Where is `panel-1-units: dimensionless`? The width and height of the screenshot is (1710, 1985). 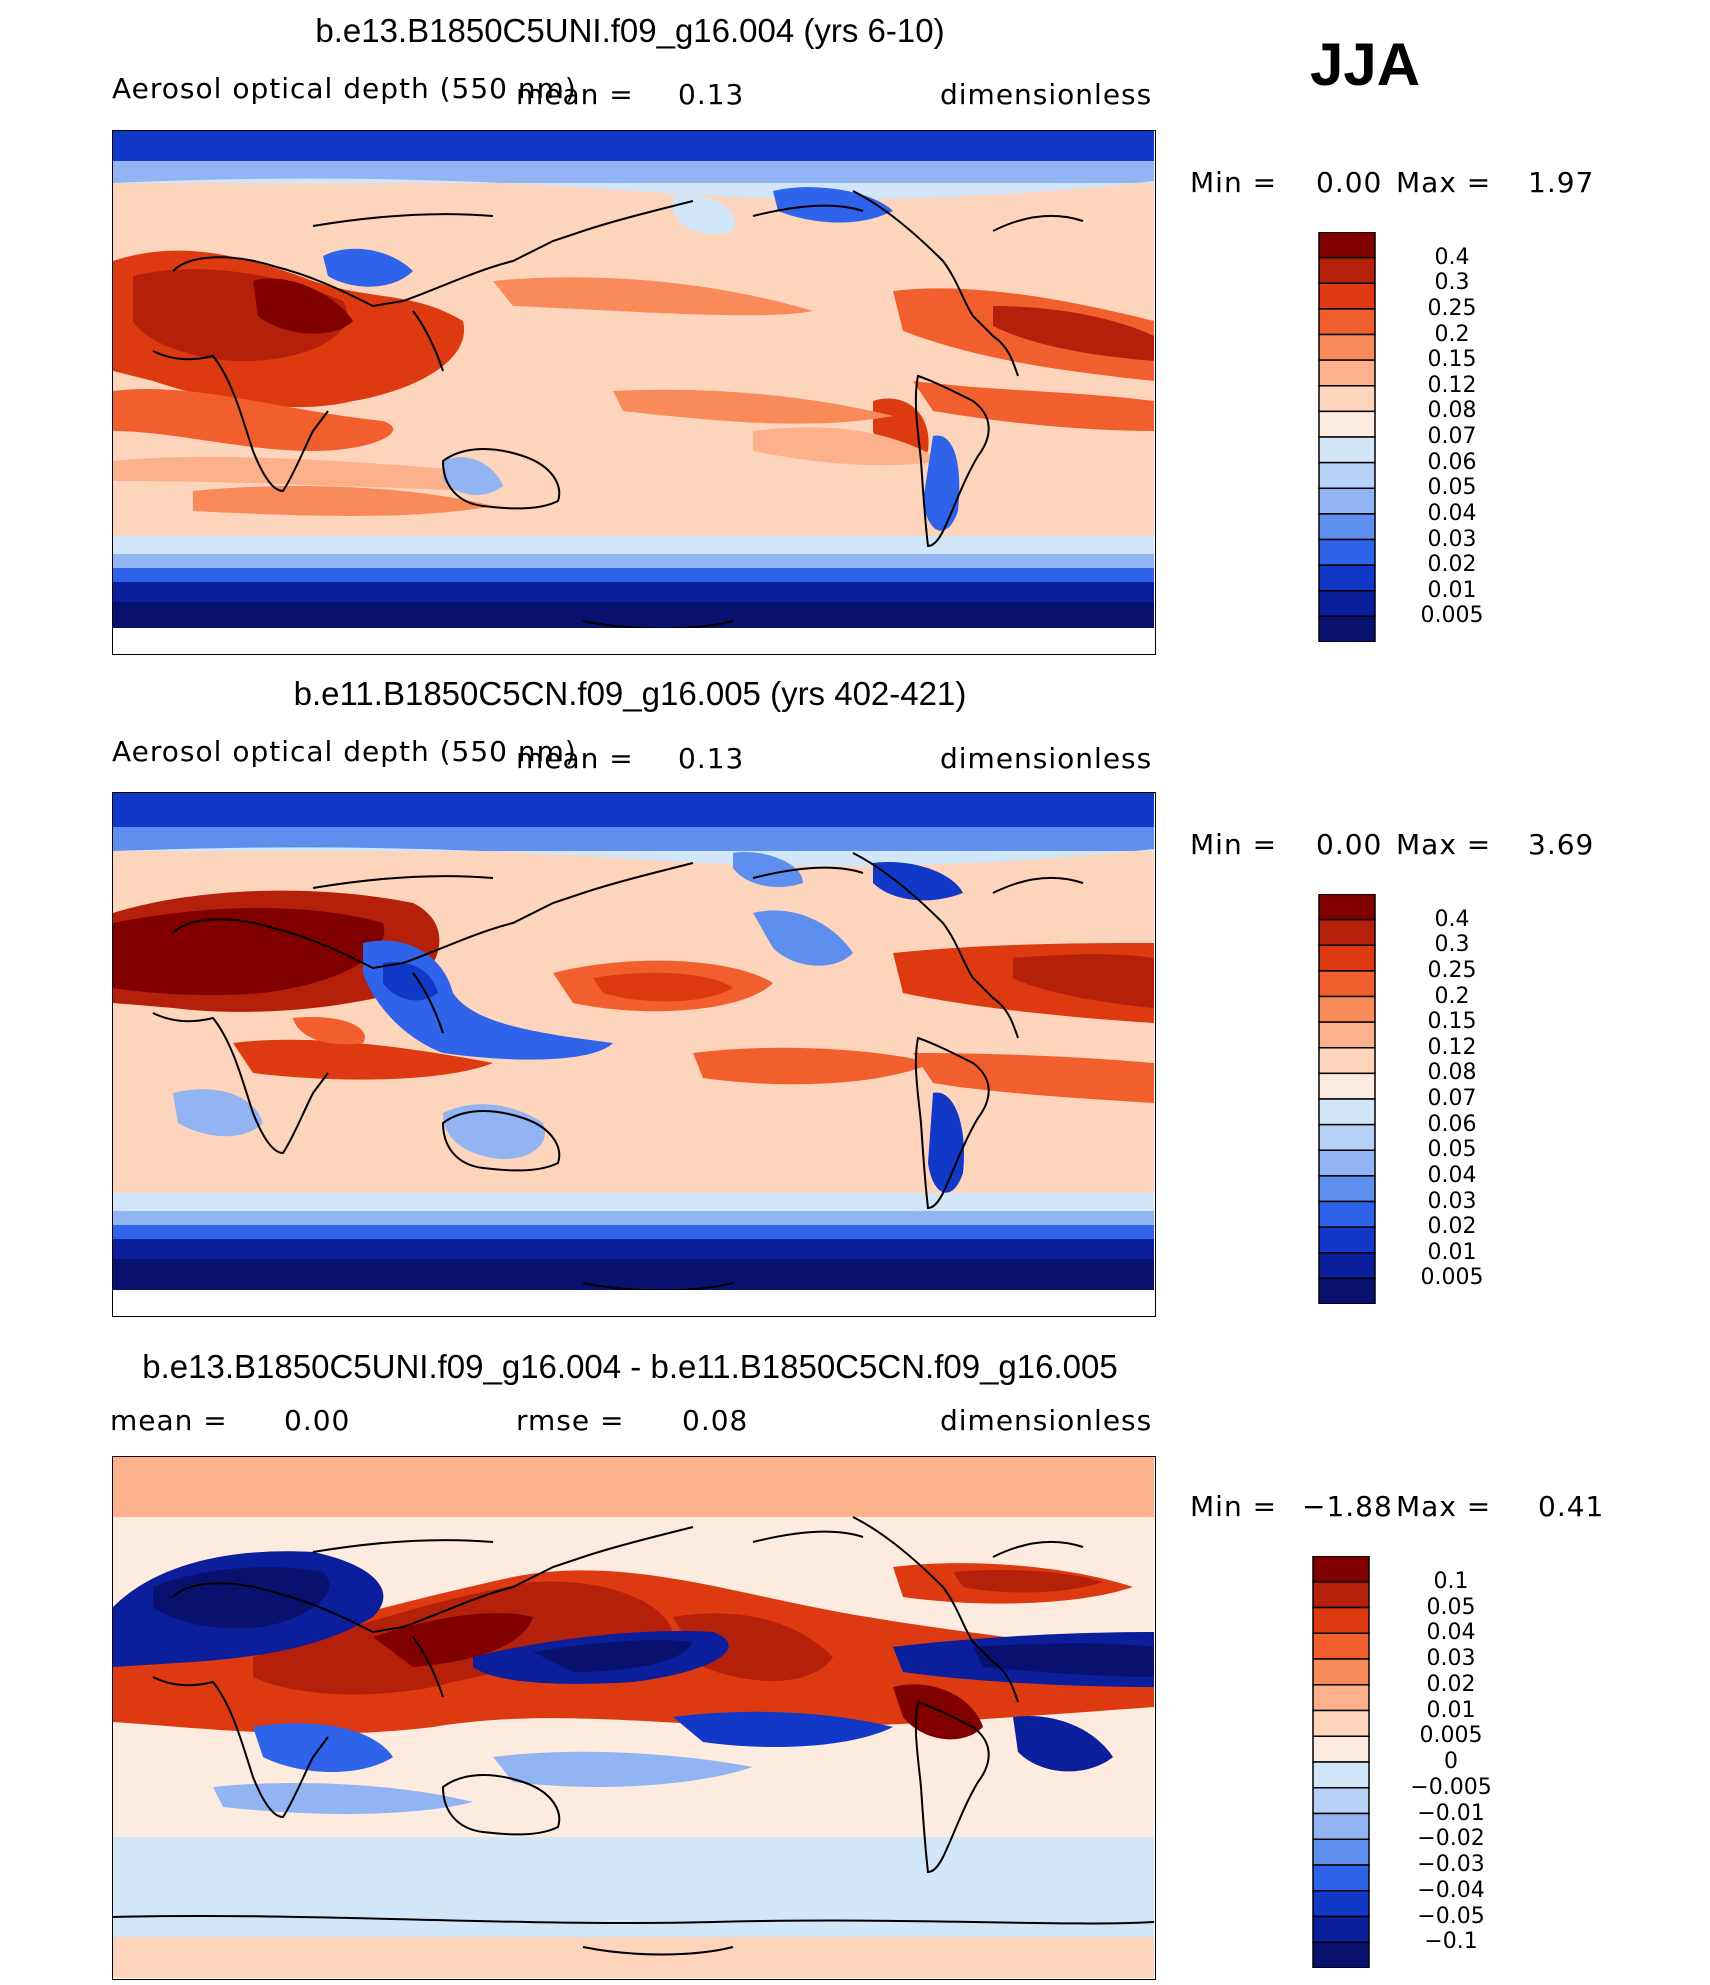
panel-1-units: dimensionless is located at coordinates (1046, 94).